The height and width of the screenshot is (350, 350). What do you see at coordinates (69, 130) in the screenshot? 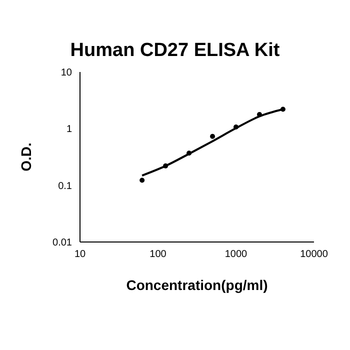
I see `y-tick-label: 1` at bounding box center [69, 130].